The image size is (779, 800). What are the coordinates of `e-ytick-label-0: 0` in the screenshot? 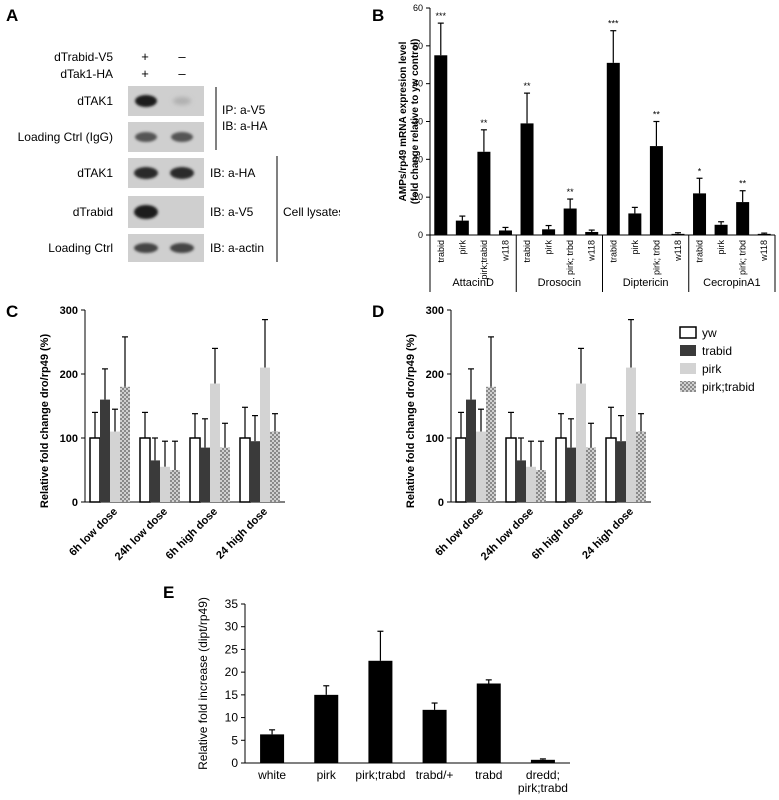 It's located at (234, 763).